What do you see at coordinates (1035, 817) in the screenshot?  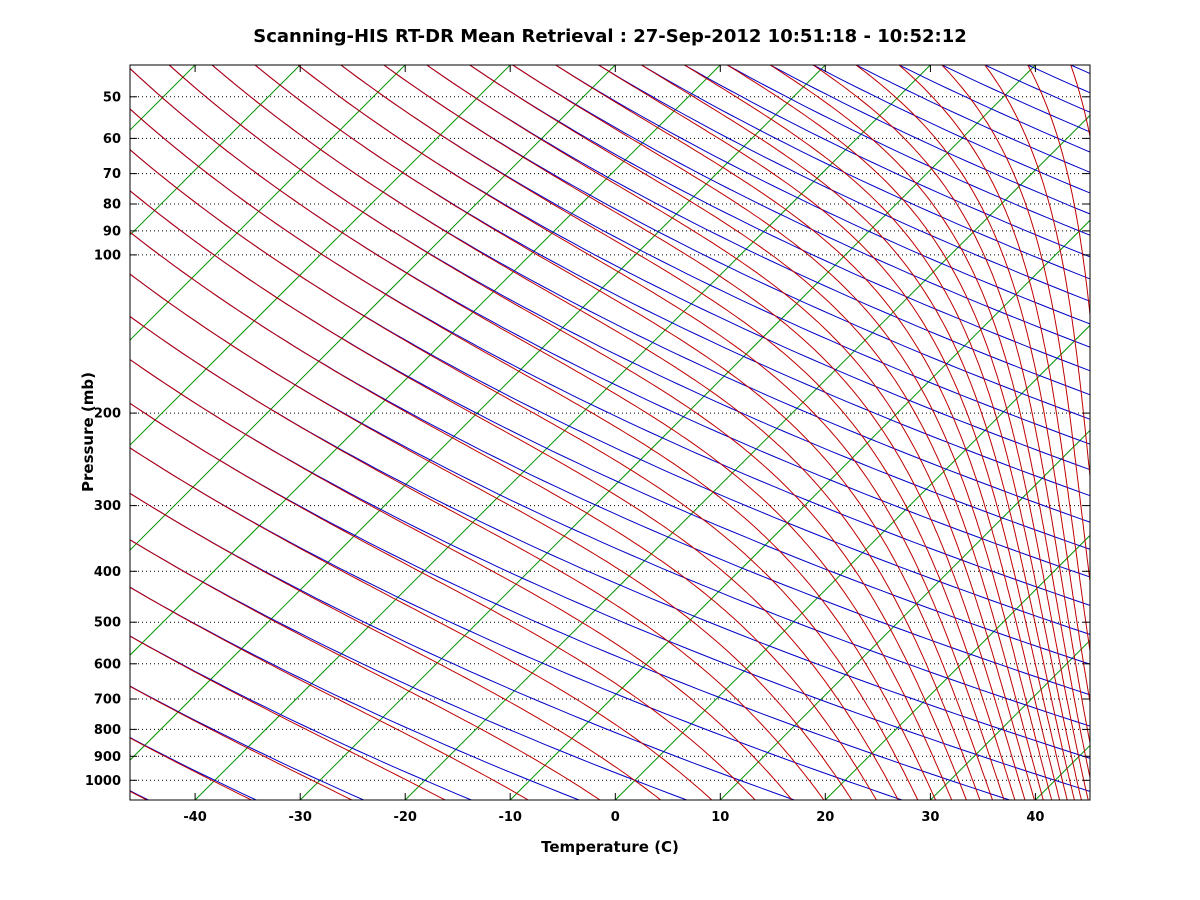 I see `x-tick-label: 40` at bounding box center [1035, 817].